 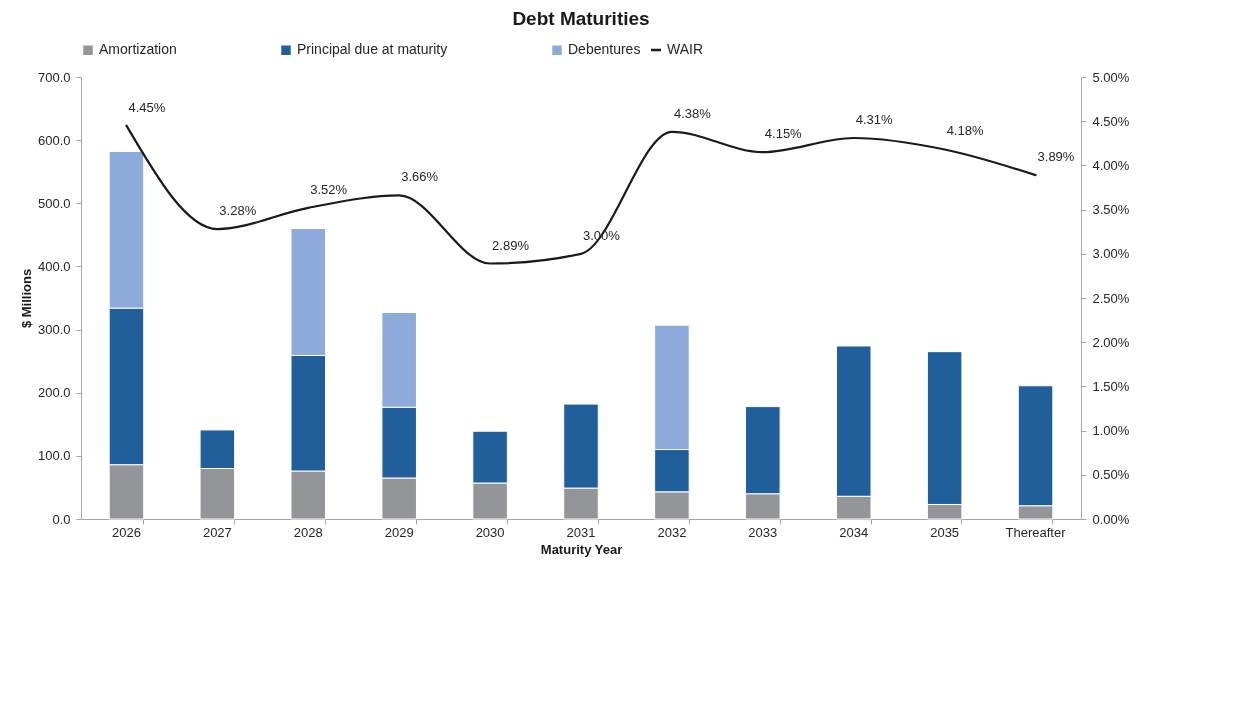 I want to click on y-tick-label: 600.0, so click(x=54, y=140).